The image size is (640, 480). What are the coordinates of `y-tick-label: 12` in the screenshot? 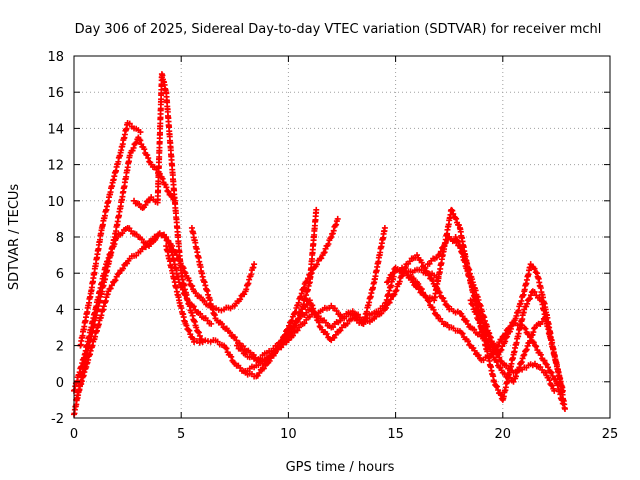 It's located at (55, 166).